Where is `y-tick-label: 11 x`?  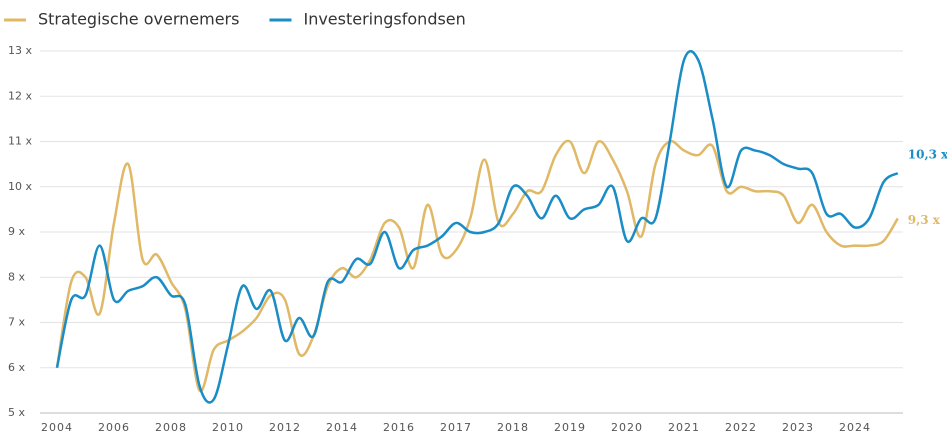 y-tick-label: 11 x is located at coordinates (20, 141).